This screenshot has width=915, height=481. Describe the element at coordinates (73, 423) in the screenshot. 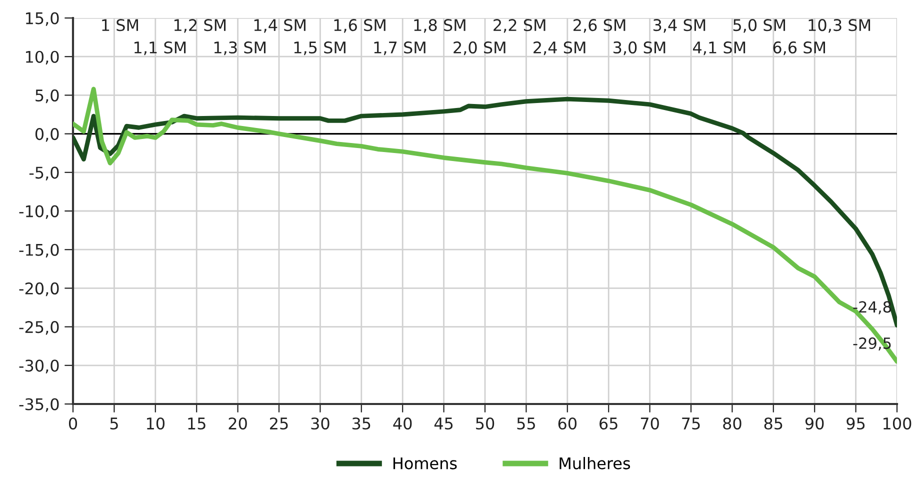

I see `x-tick-label: 0` at that location.